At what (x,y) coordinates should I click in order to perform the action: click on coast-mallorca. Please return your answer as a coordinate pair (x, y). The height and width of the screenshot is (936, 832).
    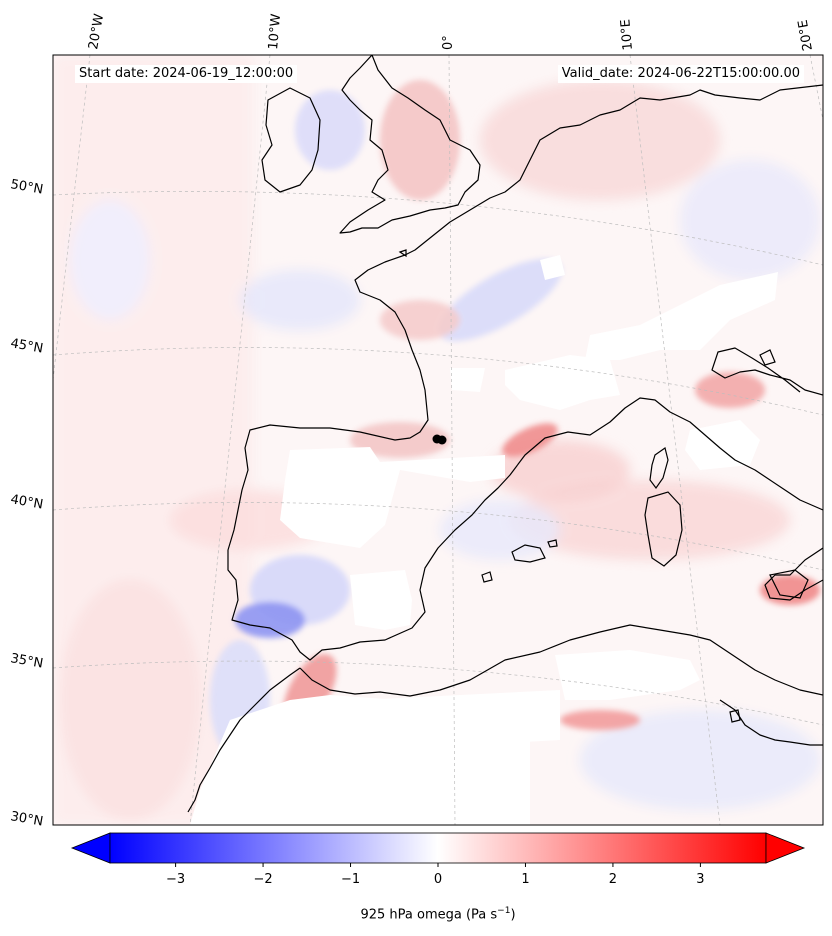
    Looking at the image, I should click on (528, 553).